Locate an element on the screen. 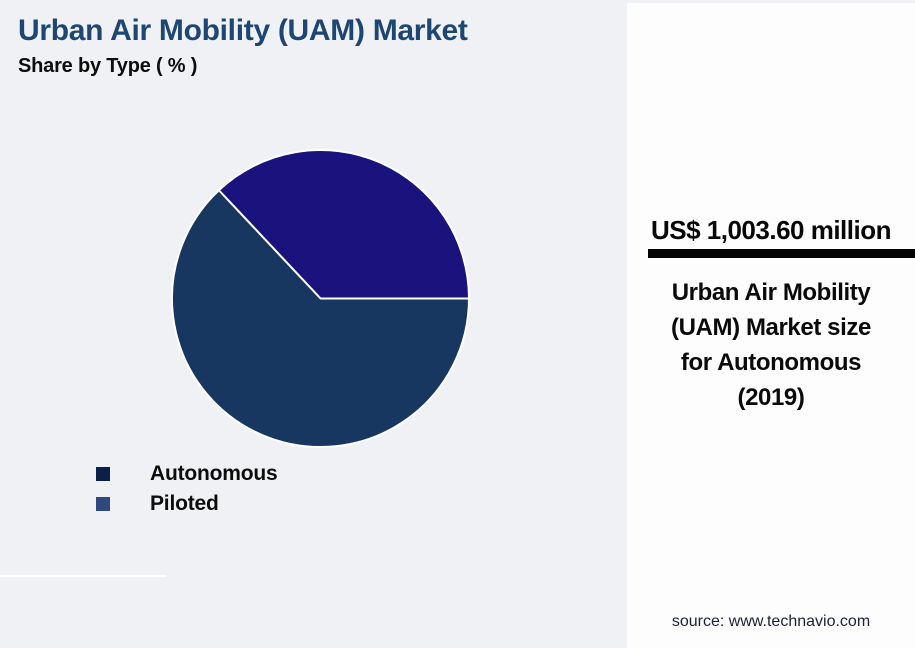 The image size is (915, 648). market-value: US$ 1,003.60 million is located at coordinates (771, 230).